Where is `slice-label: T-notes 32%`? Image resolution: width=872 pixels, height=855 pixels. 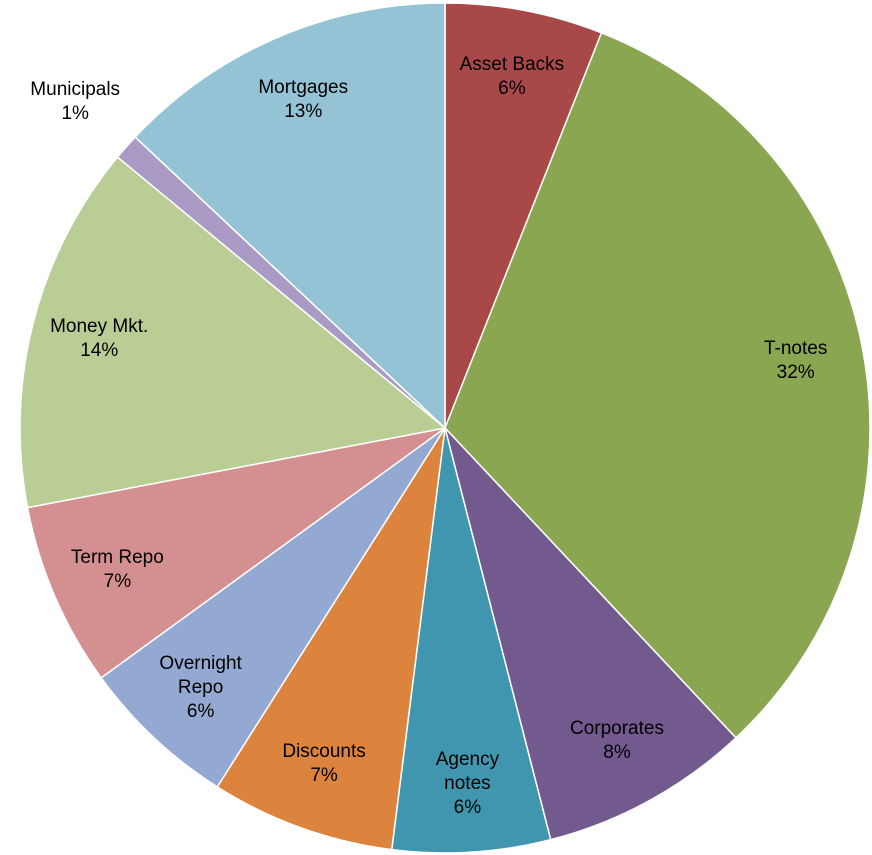 slice-label: T-notes 32% is located at coordinates (796, 361).